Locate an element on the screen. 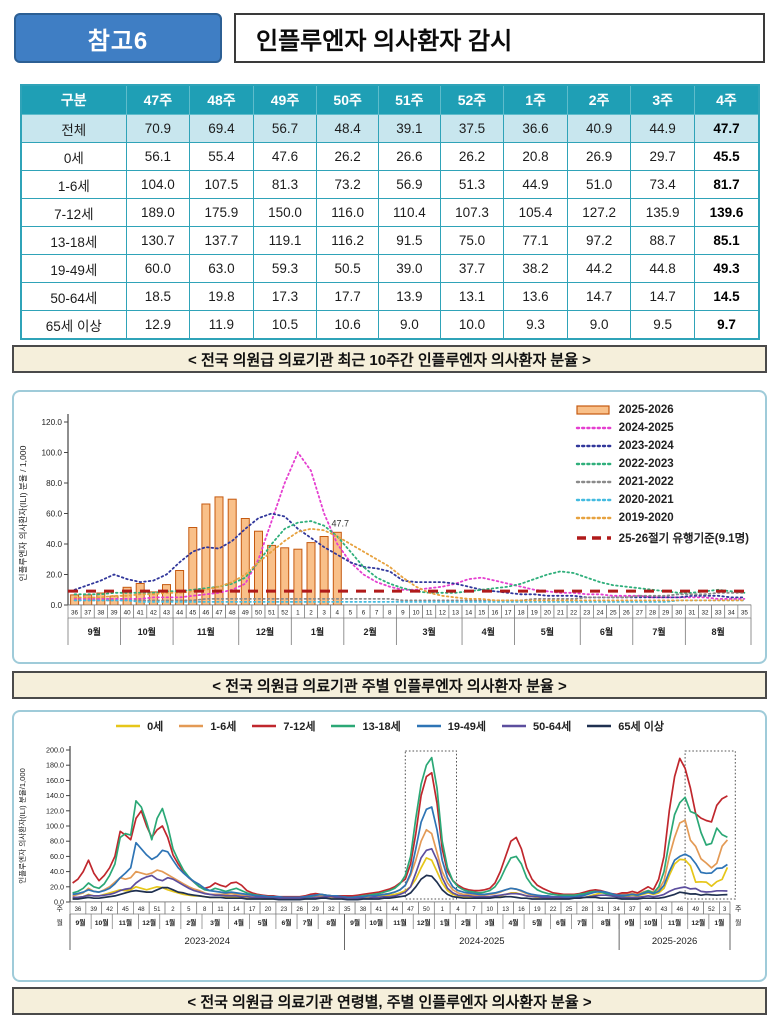  svg-text: 1 is located at coordinates (443, 910).